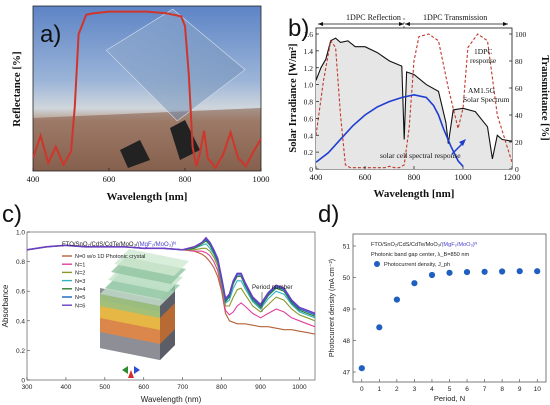  What do you see at coordinates (449, 320) in the screenshot?
I see `panel-d-plot` at bounding box center [449, 320].